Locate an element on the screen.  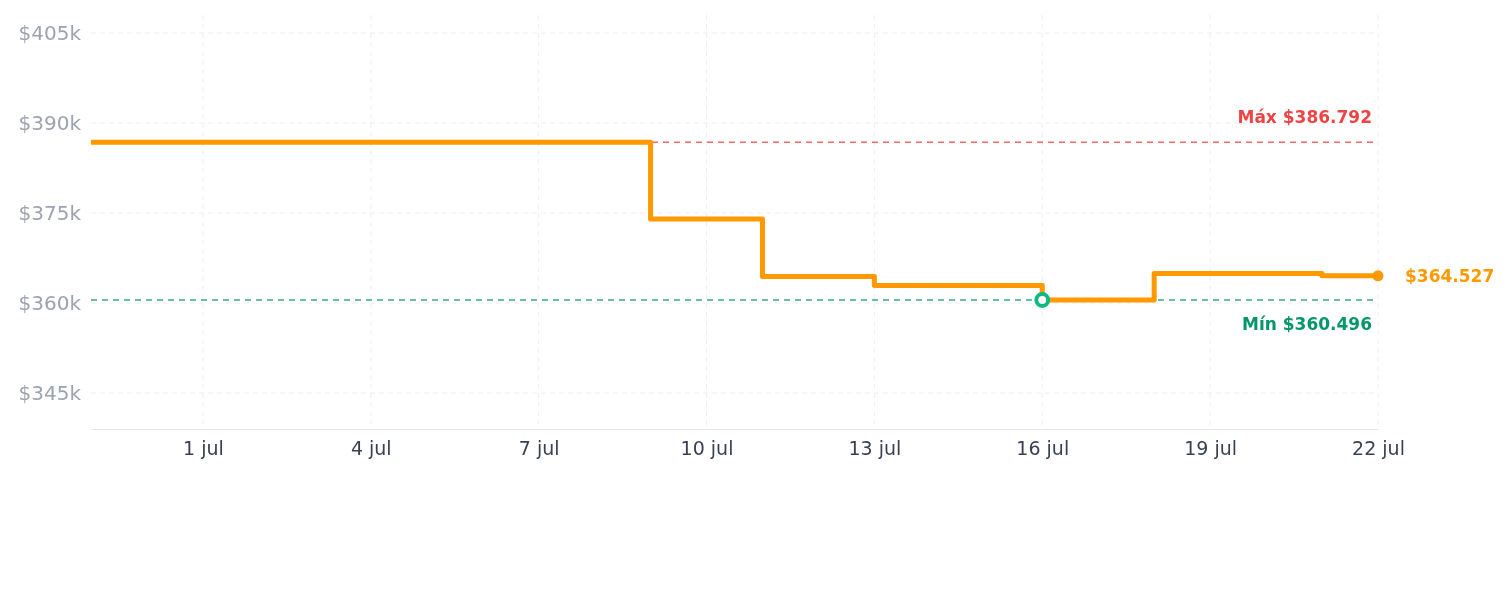
y-tick-label: $345k is located at coordinates (50, 392).